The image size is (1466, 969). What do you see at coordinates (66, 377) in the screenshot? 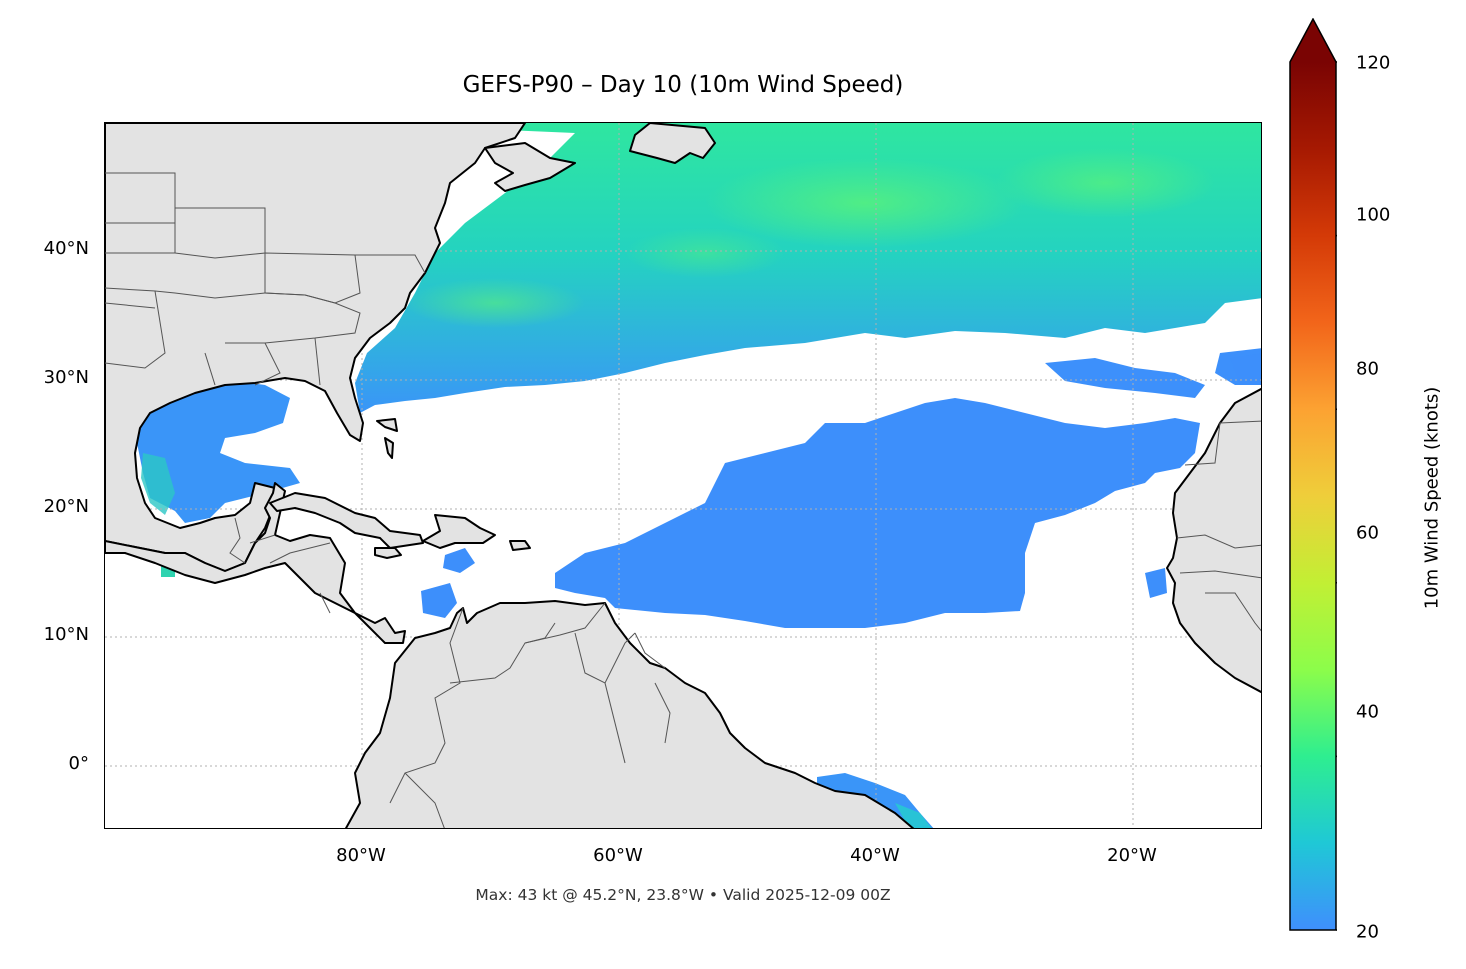
I see `y-tick-30n: 30°N` at bounding box center [66, 377].